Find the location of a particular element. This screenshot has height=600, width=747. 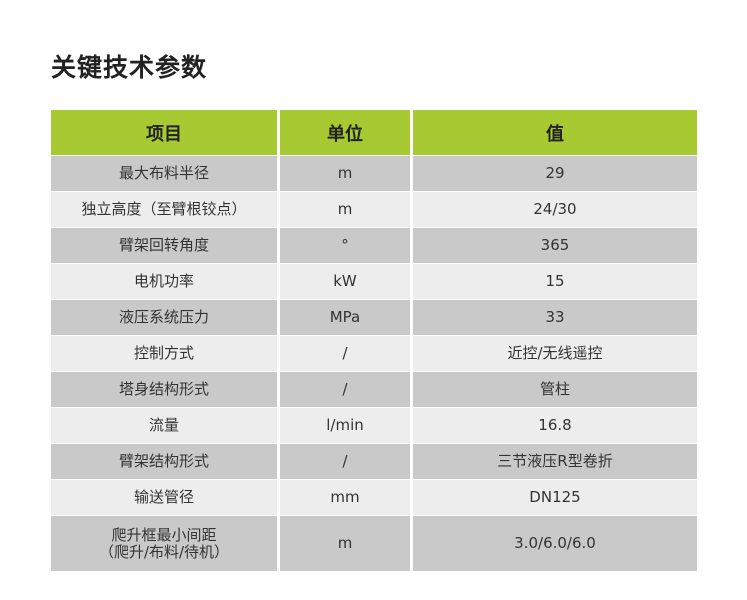

cell-value: 16.8 is located at coordinates (555, 425).